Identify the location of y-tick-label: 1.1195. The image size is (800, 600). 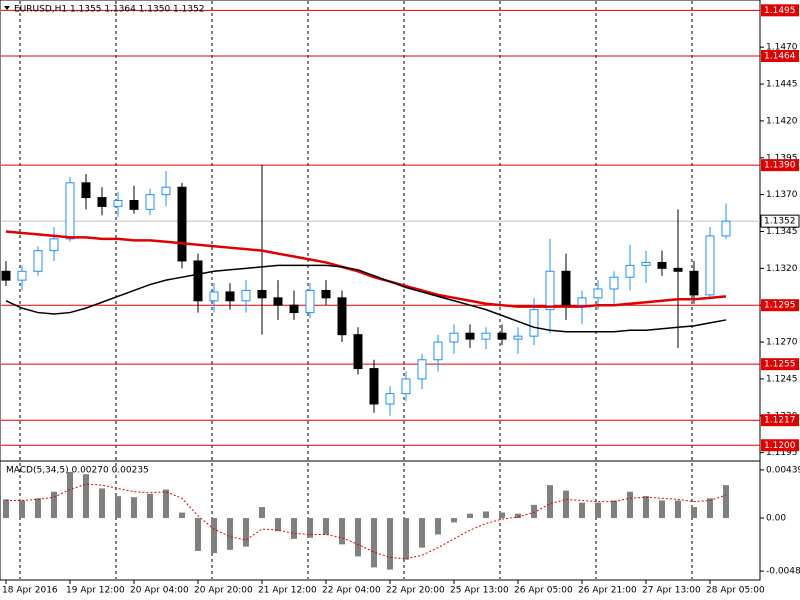
(782, 453).